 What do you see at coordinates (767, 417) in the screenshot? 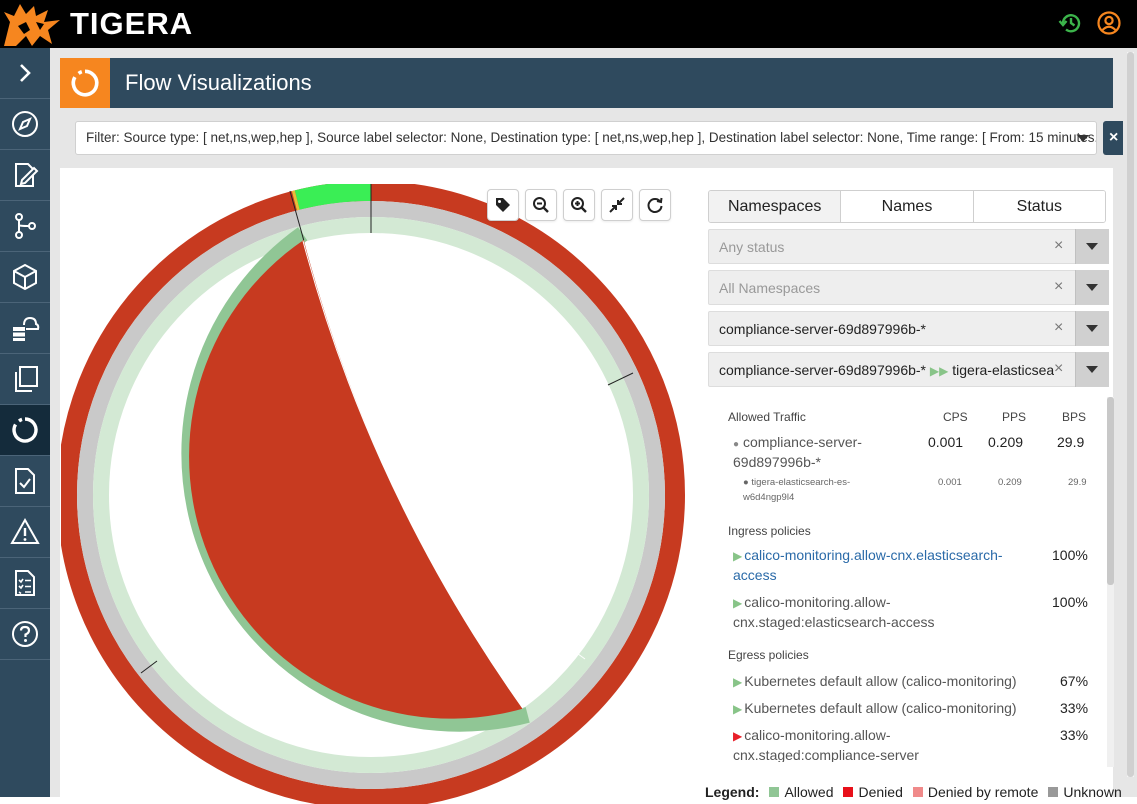
I see `allowed-traffic-heading: Allowed Traffic` at bounding box center [767, 417].